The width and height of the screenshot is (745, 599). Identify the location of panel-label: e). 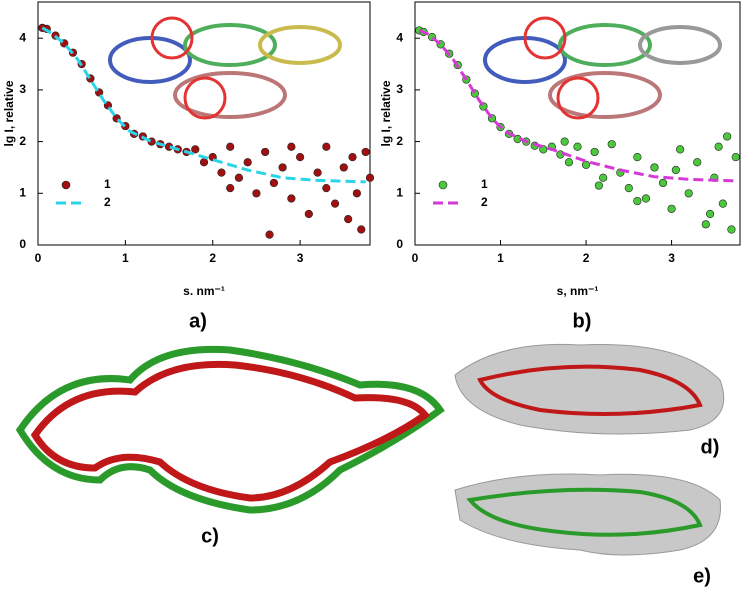
(702, 576).